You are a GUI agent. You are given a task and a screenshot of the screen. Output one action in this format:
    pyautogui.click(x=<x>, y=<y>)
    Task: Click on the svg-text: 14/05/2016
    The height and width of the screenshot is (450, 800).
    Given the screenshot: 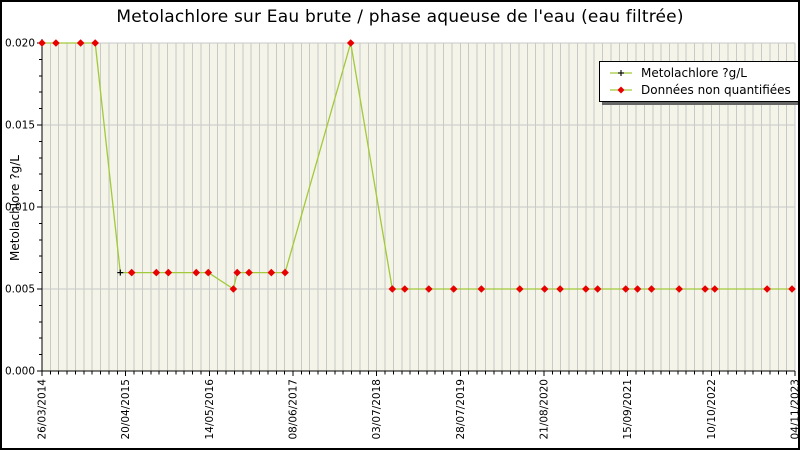 What is the action you would take?
    pyautogui.click(x=210, y=409)
    